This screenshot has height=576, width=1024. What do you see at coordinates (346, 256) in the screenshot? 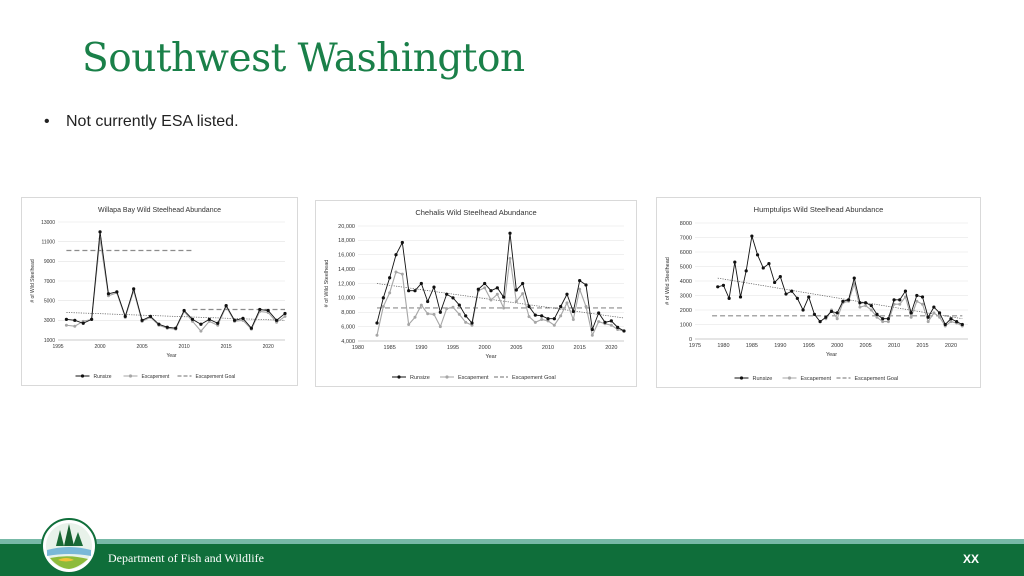
I see `y-tick-label: 16,000` at bounding box center [346, 256].